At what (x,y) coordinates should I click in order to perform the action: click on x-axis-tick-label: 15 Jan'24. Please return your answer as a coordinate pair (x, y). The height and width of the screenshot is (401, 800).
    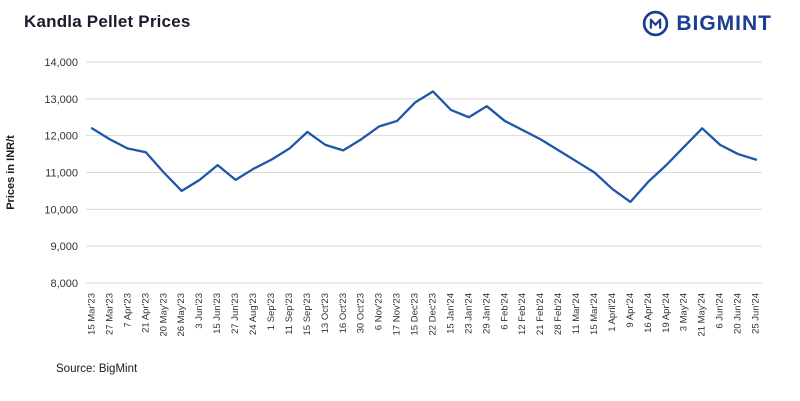
    Looking at the image, I should click on (450, 313).